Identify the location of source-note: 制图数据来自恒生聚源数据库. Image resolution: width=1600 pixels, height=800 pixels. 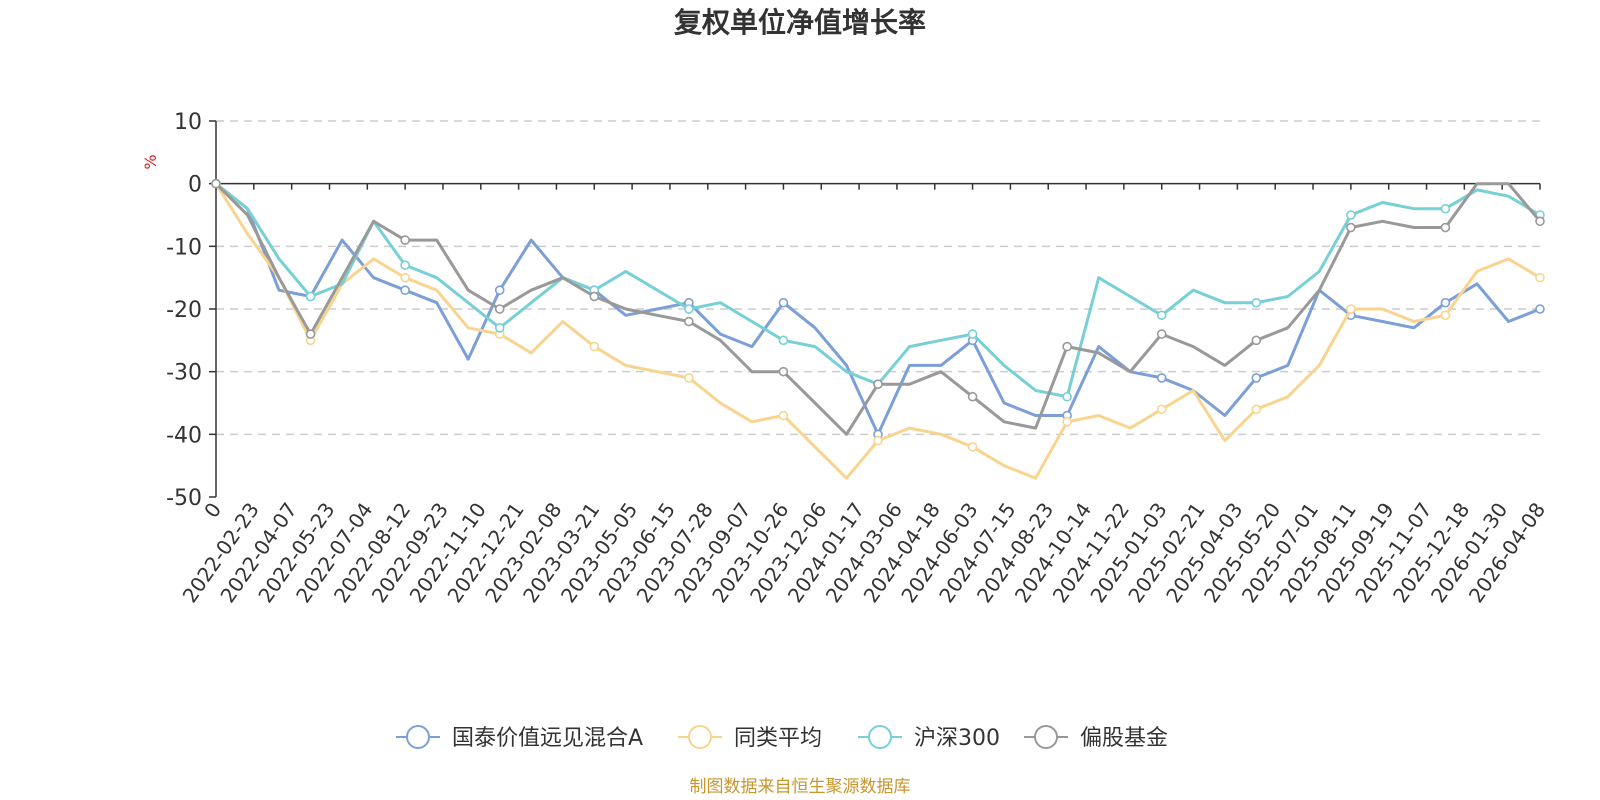
(800, 787).